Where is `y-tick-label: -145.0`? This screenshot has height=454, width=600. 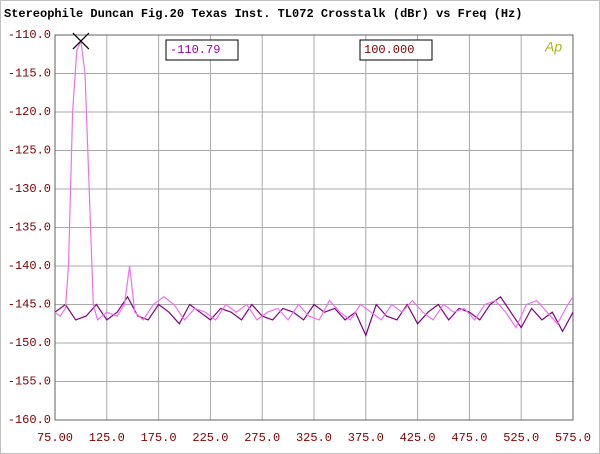 y-tick-label: -145.0 is located at coordinates (29, 305).